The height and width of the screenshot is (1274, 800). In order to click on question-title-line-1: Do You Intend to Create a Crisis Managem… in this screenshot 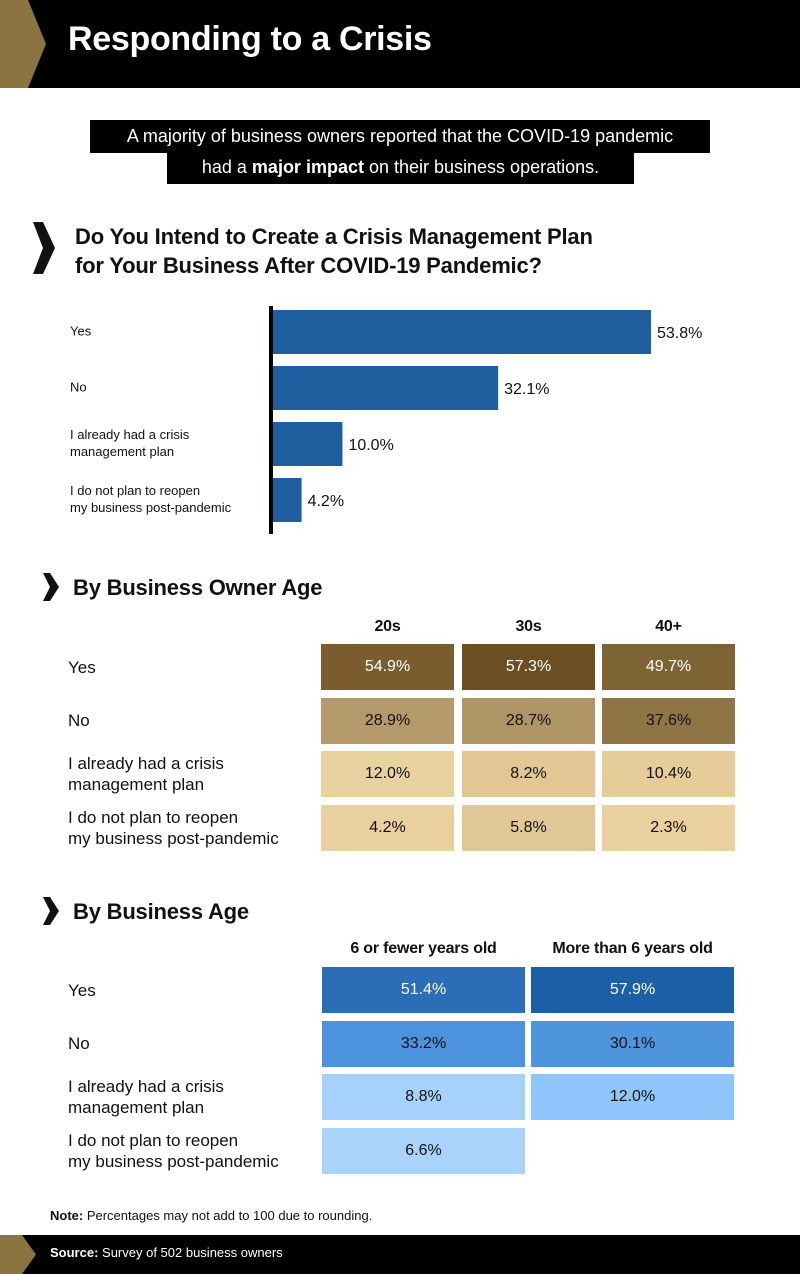, I will do `click(334, 236)`.